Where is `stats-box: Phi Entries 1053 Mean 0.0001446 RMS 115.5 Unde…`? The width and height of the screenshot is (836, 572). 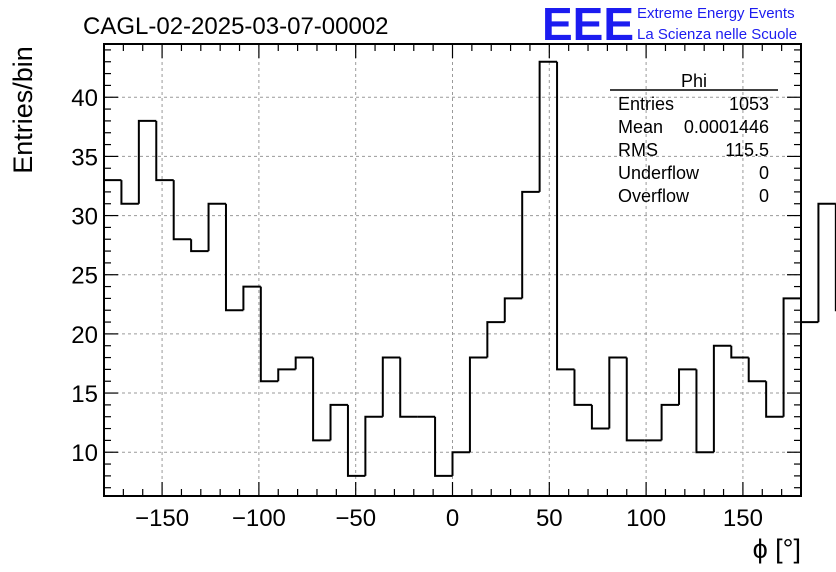
stats-box: Phi Entries 1053 Mean 0.0001446 RMS 115.5 Unde… is located at coordinates (694, 138).